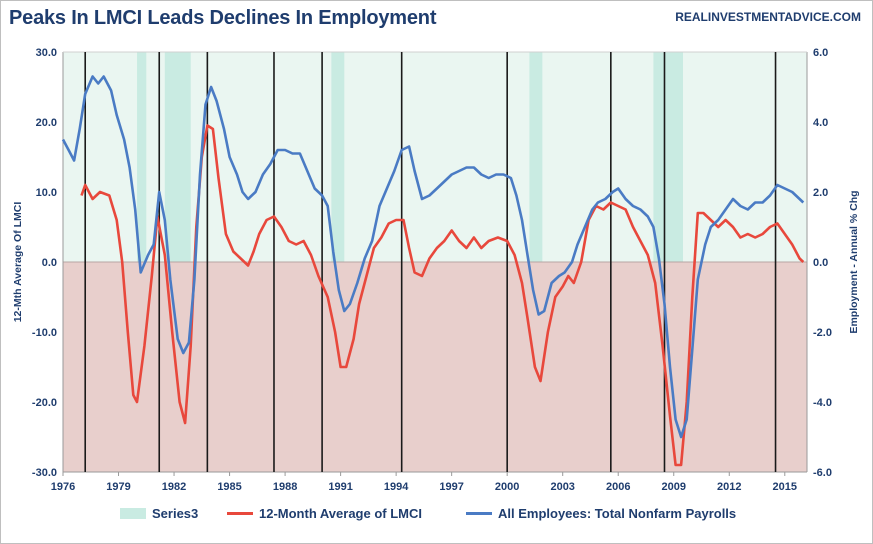 This screenshot has height=544, width=873. Describe the element at coordinates (674, 487) in the screenshot. I see `x-tick-label: 2009` at that location.